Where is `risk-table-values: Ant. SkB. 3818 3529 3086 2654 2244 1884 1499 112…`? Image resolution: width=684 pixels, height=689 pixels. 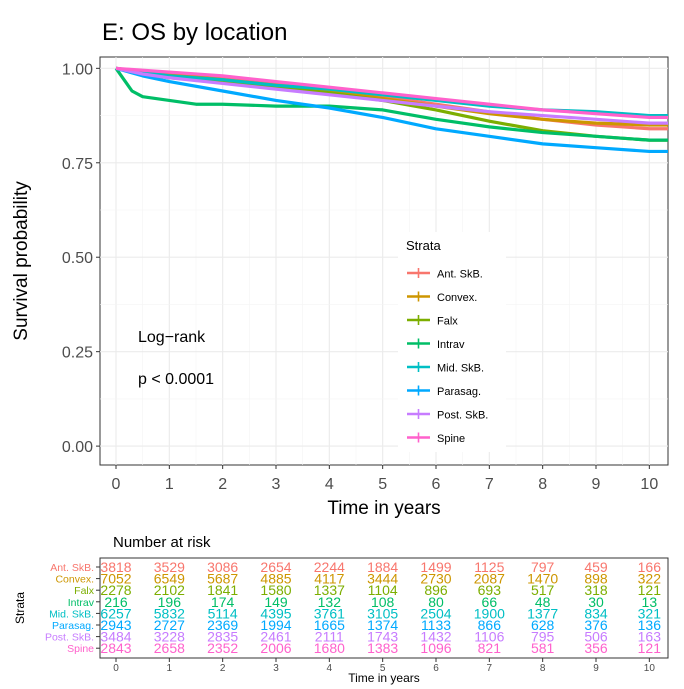
risk-table-values: Ant. SkB. 3818 3529 3086 2654 2244 1884 1499 112… is located at coordinates (353, 607).